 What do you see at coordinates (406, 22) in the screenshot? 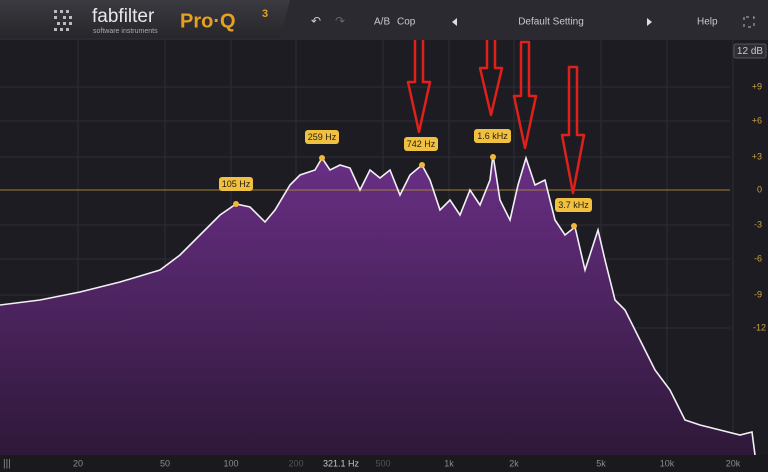
I see `copy-button: Cop` at bounding box center [406, 22].